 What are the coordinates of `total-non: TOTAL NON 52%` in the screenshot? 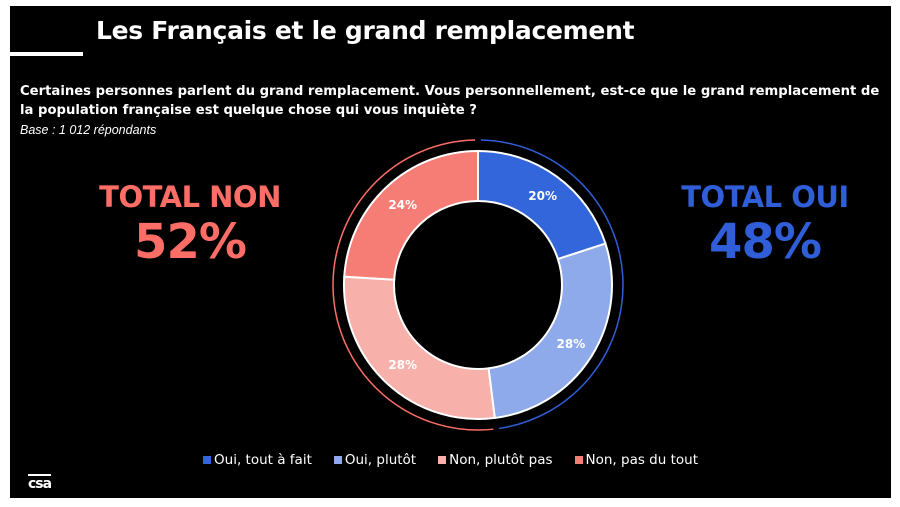 It's located at (190, 225).